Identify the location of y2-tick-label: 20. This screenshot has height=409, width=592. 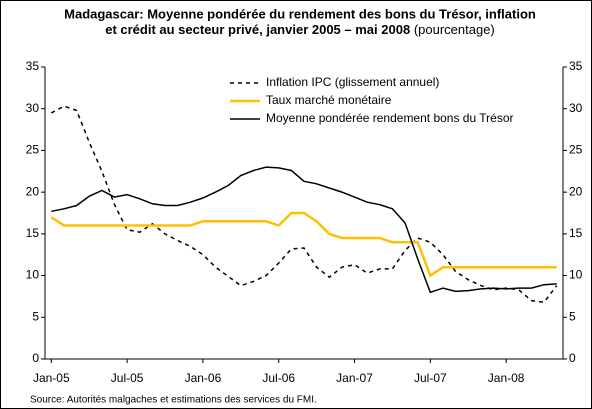
(576, 191).